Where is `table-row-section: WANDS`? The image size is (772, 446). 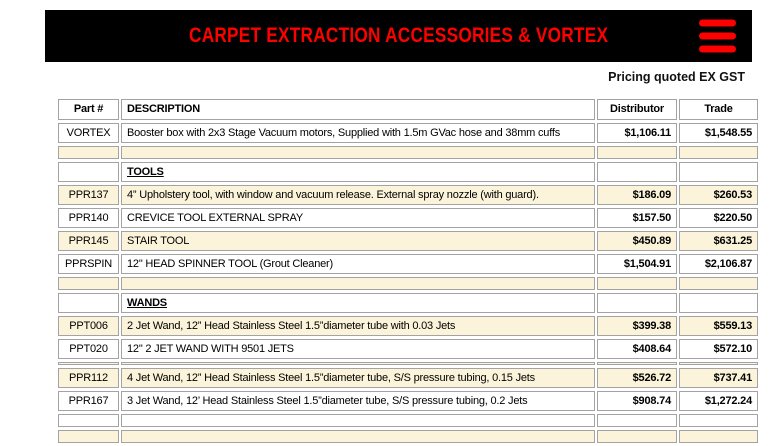
table-row-section: WANDS is located at coordinates (408, 303).